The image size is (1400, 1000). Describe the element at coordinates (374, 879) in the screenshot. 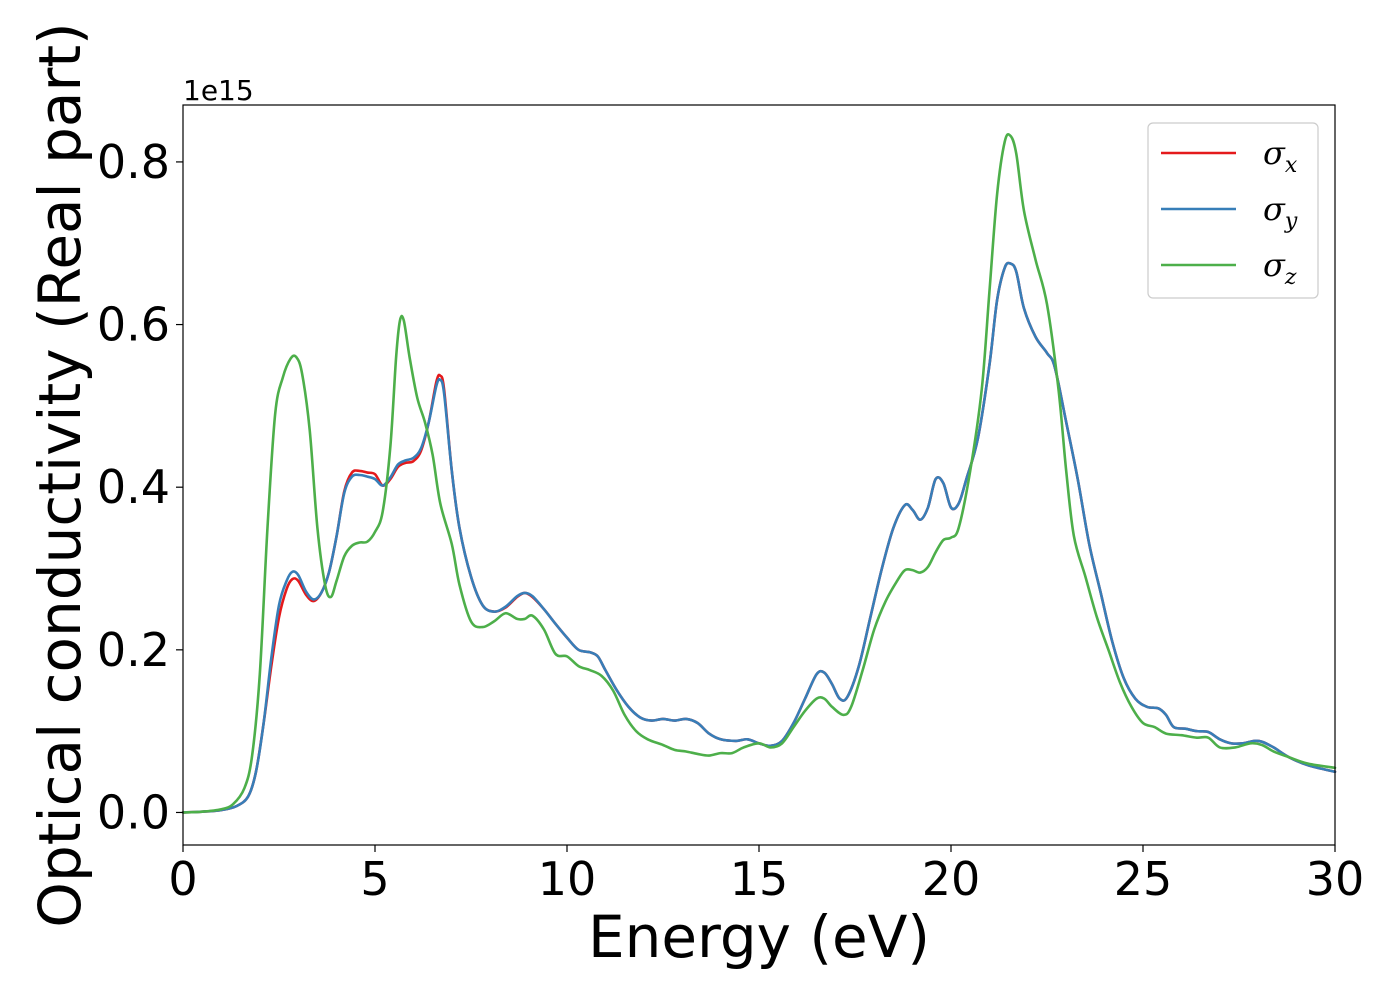

I see `x-tick-label: 5` at that location.